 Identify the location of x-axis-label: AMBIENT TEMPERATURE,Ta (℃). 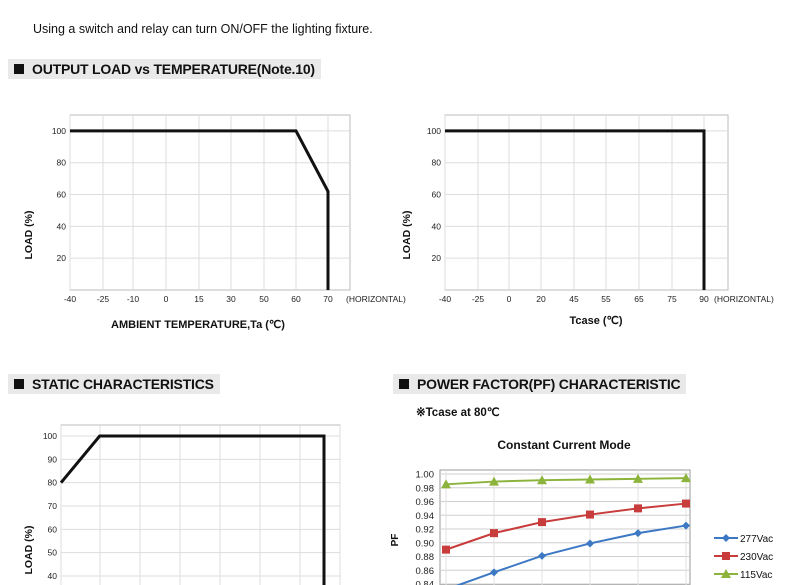
(198, 325).